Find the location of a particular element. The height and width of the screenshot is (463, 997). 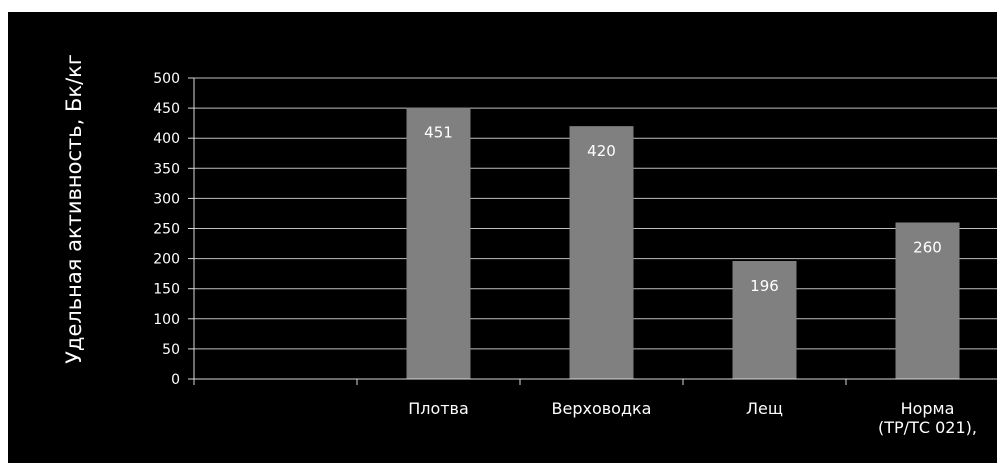

x-category-label: Плотва is located at coordinates (438, 408).